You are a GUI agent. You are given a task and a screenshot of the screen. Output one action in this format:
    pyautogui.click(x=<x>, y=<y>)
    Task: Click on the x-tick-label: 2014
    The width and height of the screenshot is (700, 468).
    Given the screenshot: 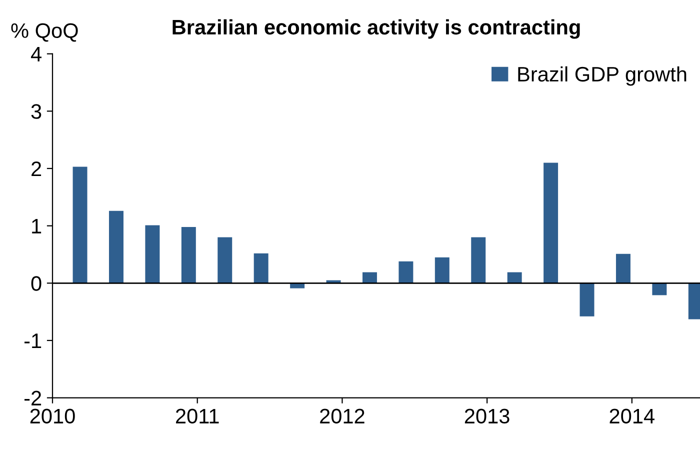 What is the action you would take?
    pyautogui.click(x=632, y=416)
    